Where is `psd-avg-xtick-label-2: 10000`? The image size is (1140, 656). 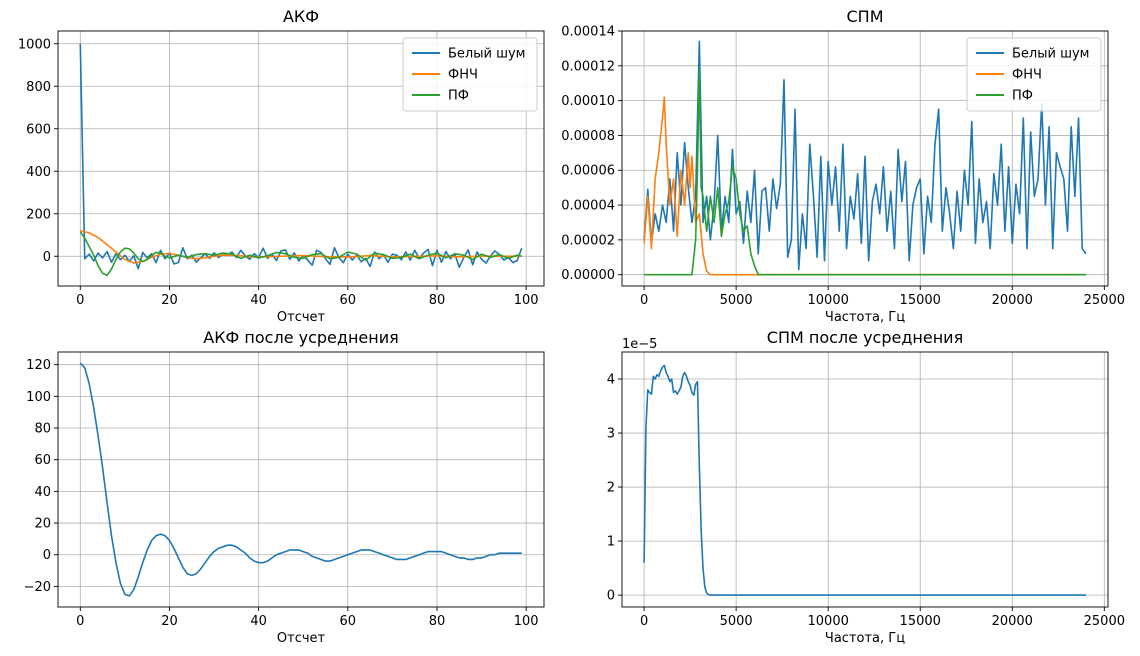 psd-avg-xtick-label-2: 10000 is located at coordinates (828, 621).